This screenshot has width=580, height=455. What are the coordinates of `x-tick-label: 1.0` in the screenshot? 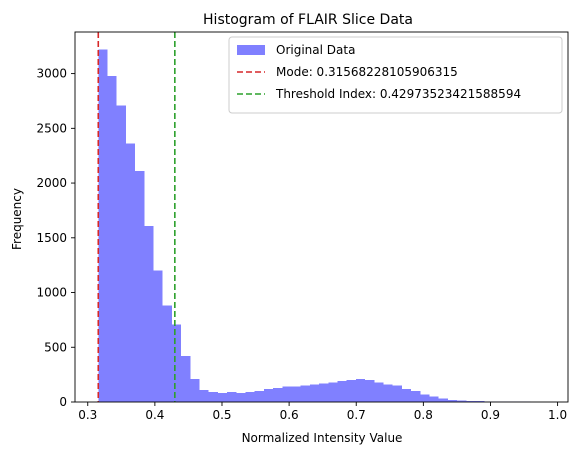 It's located at (557, 415).